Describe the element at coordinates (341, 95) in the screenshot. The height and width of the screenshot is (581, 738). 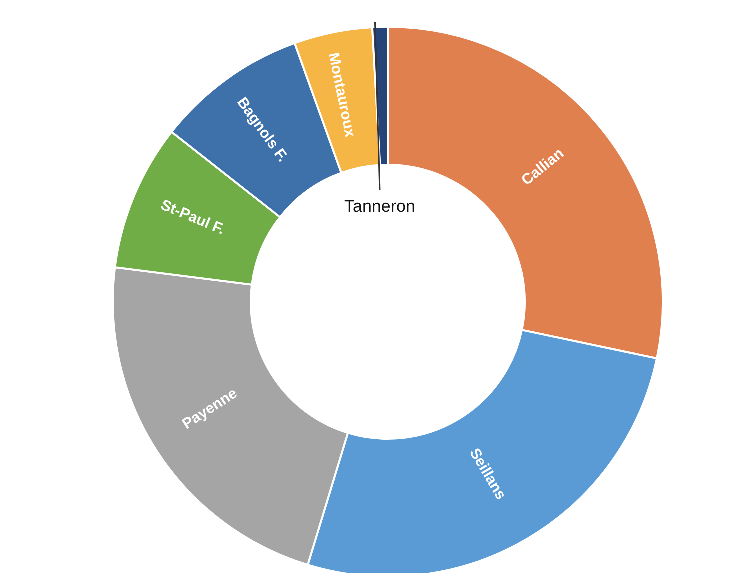
I see `slice-label: Montauroux` at that location.